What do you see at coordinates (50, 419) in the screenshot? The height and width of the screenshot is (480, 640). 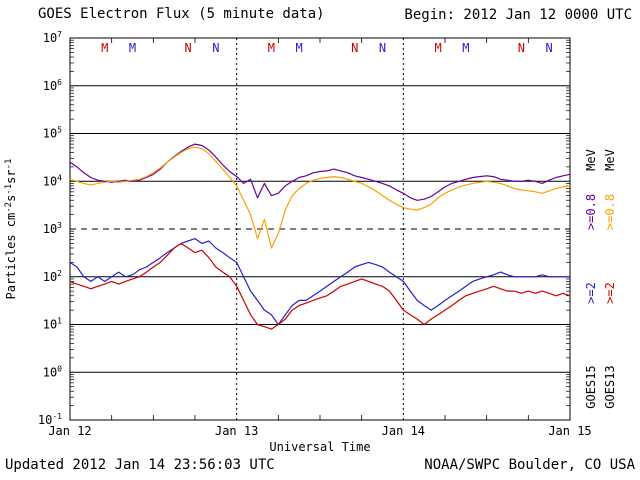 I see `y-tick-label: 10⁻¹` at bounding box center [50, 419].